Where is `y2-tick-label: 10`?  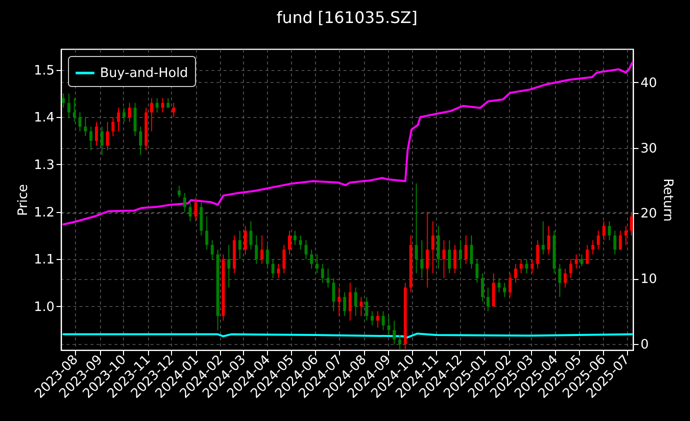
y2-tick-label: 10 is located at coordinates (649, 280).